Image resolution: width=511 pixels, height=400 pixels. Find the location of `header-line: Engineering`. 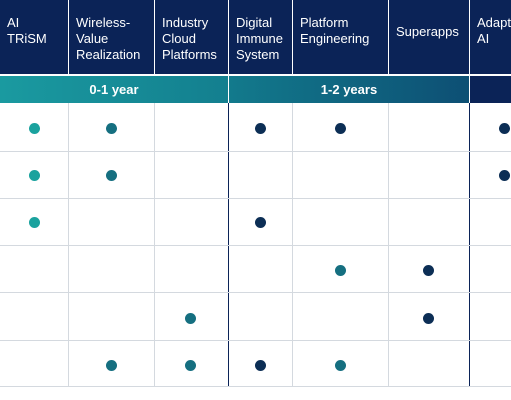

header-line: Engineering is located at coordinates (335, 38).